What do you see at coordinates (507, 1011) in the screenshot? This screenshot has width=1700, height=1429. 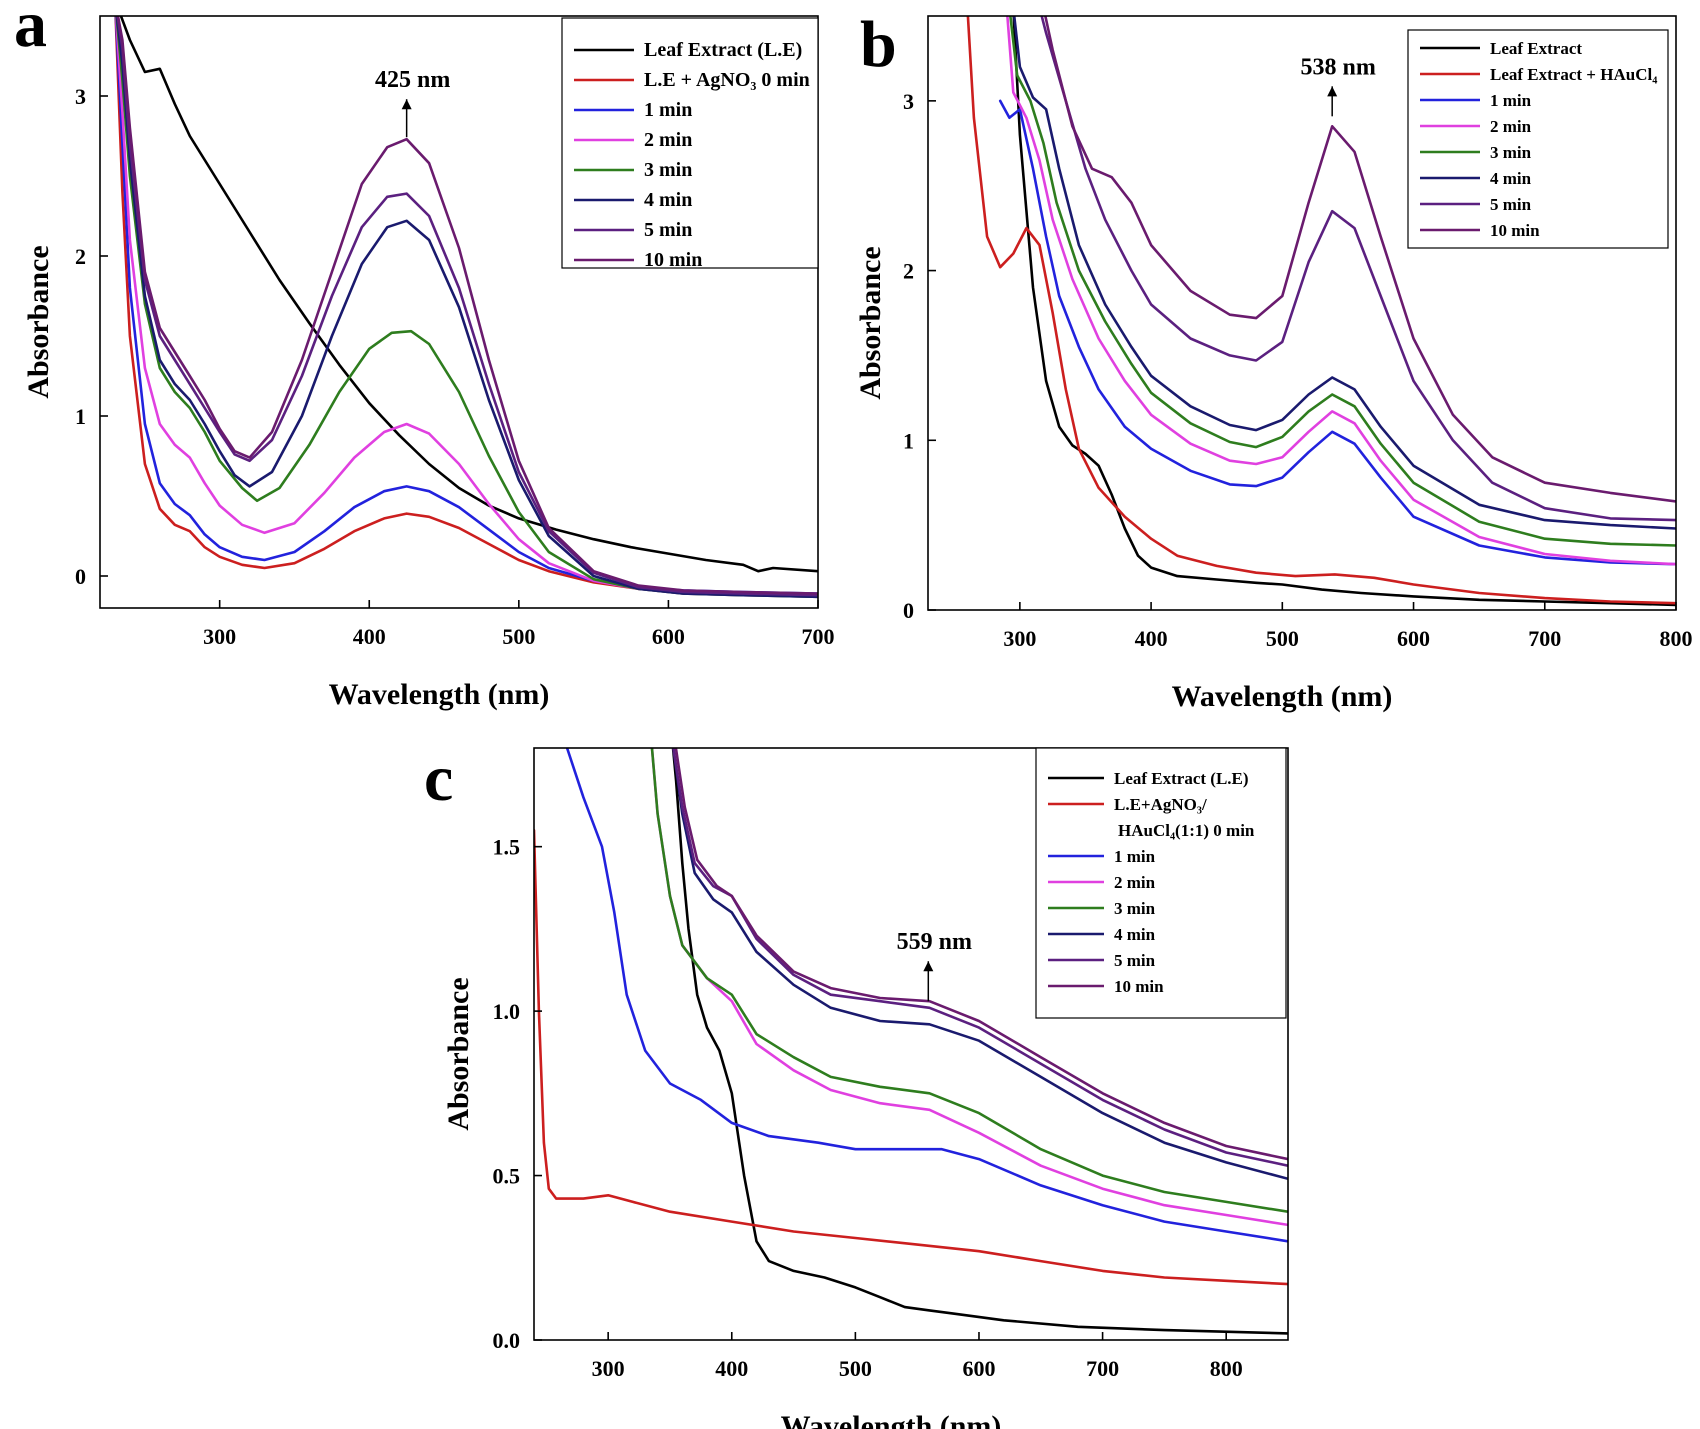 I see `y-tick-label: 1.0` at bounding box center [507, 1011].